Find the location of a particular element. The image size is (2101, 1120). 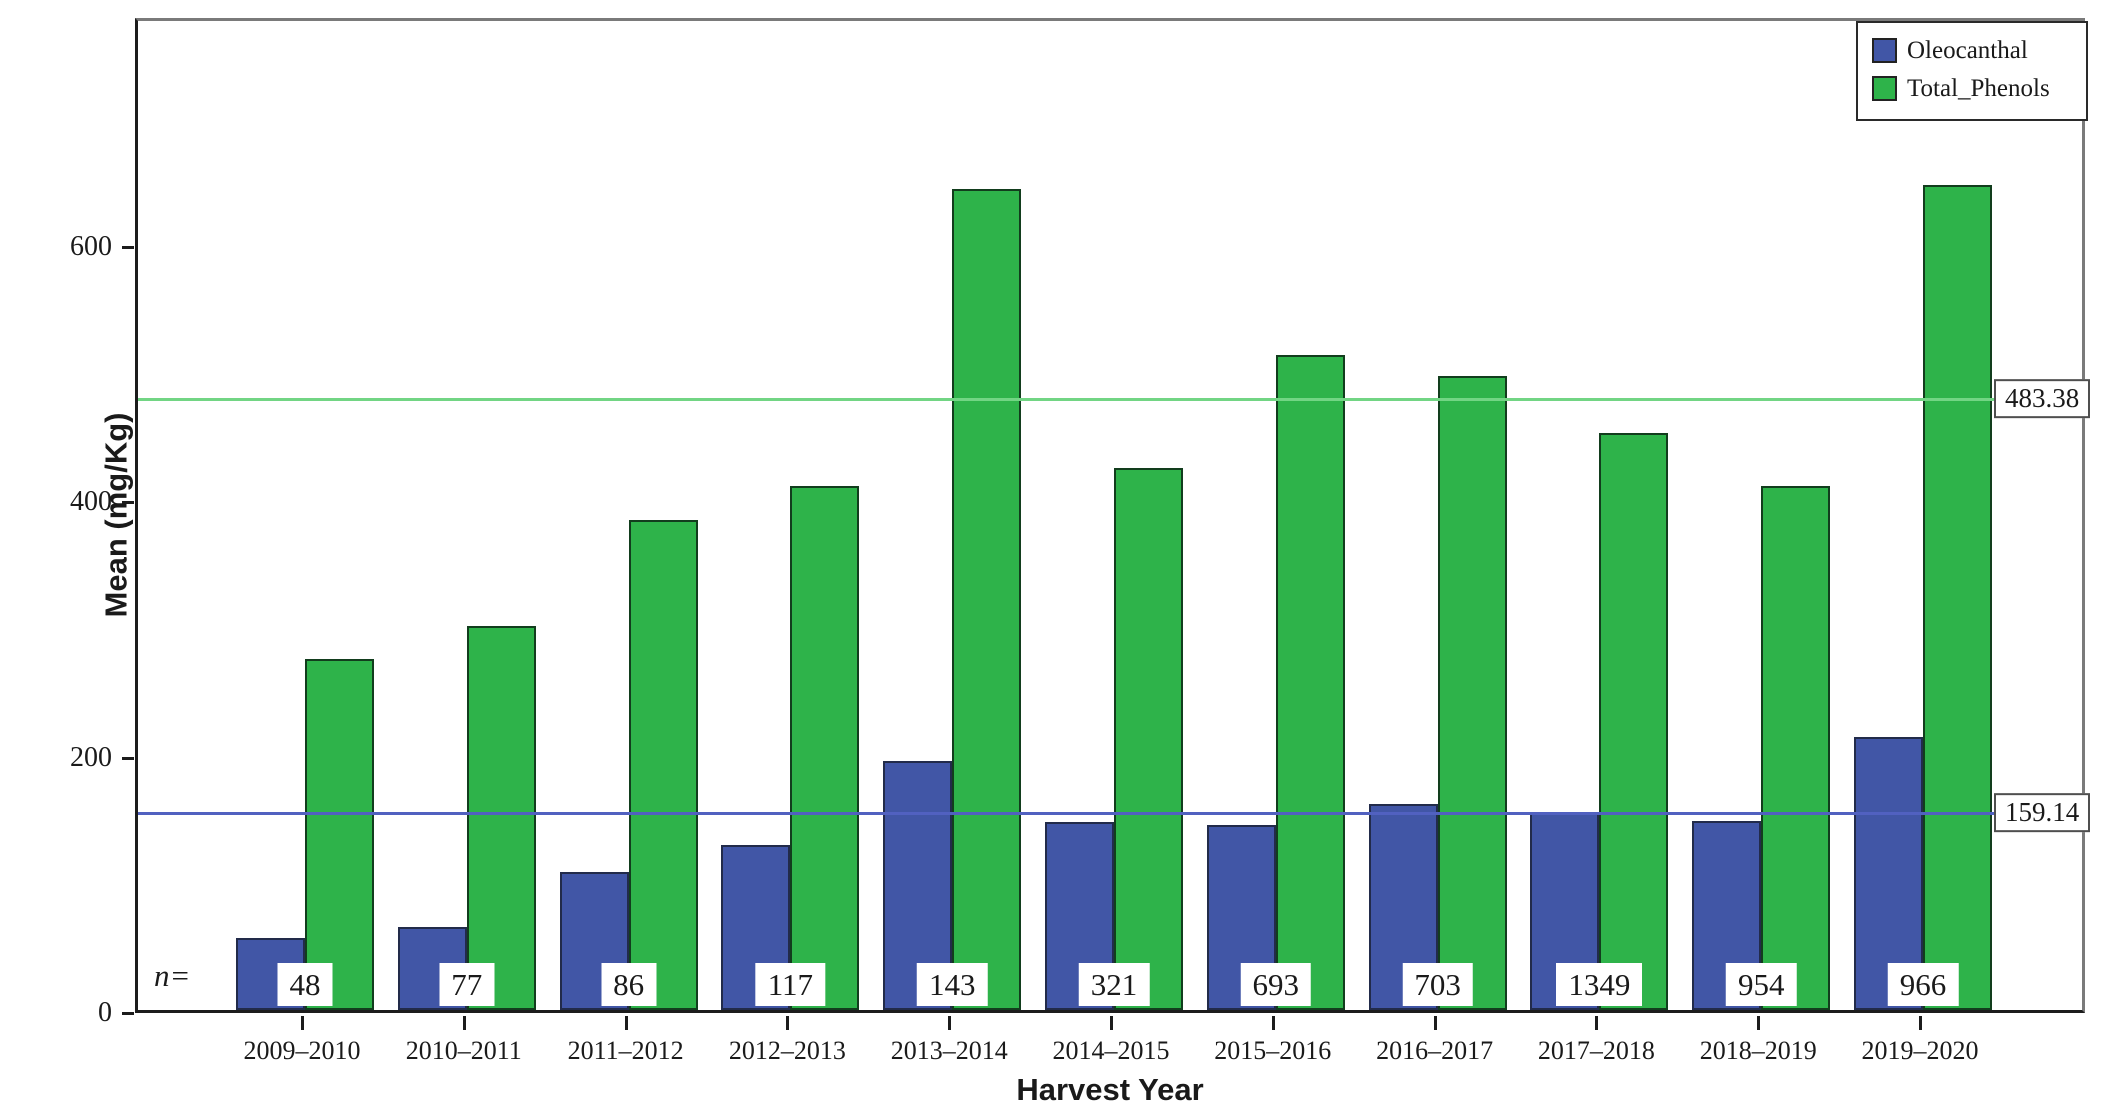

bar-total-phenols-2011–2012 is located at coordinates (663, 764).